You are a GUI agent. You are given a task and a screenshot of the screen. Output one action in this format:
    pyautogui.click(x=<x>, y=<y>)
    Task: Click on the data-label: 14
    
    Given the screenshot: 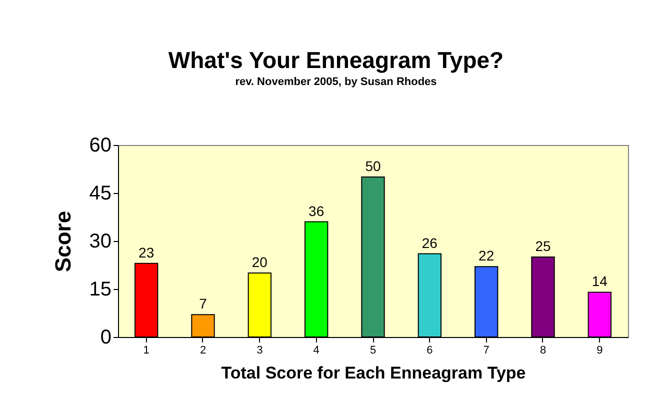 What is the action you would take?
    pyautogui.click(x=600, y=281)
    